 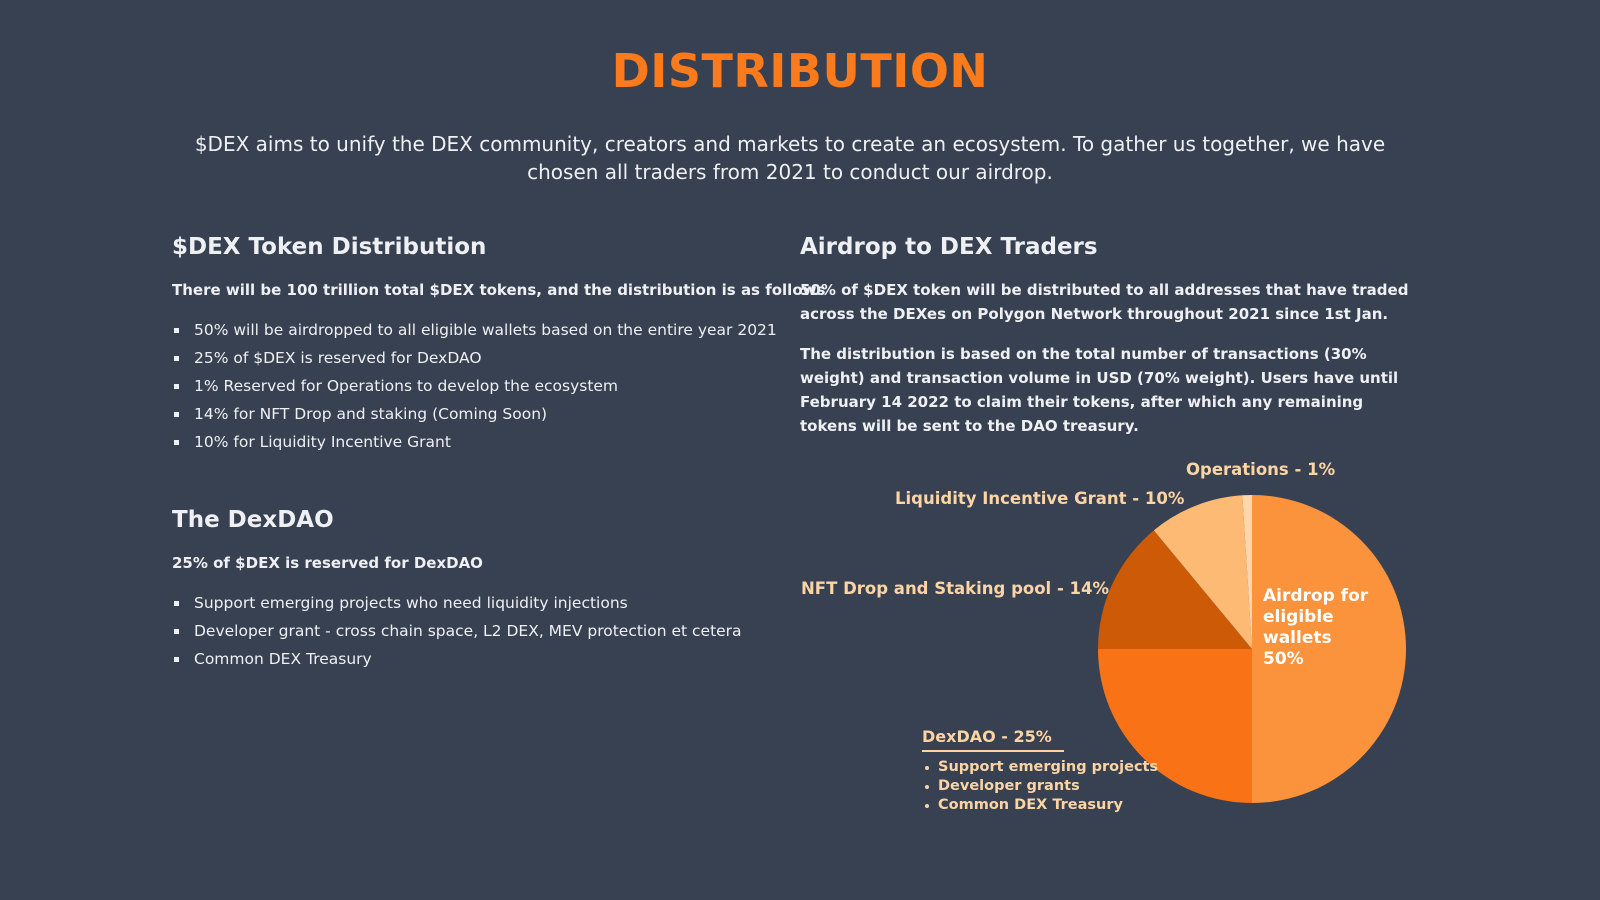 What do you see at coordinates (1048, 767) in the screenshot?
I see `callout-item-text: Support emerging projects` at bounding box center [1048, 767].